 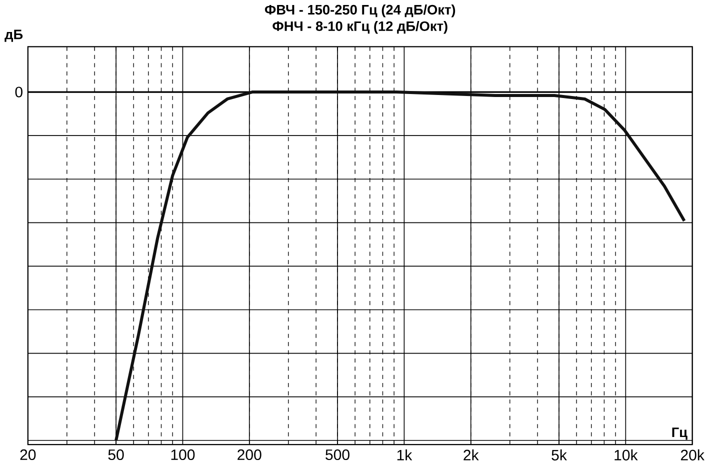 I want to click on x-tick-label: 5k, so click(x=559, y=454).